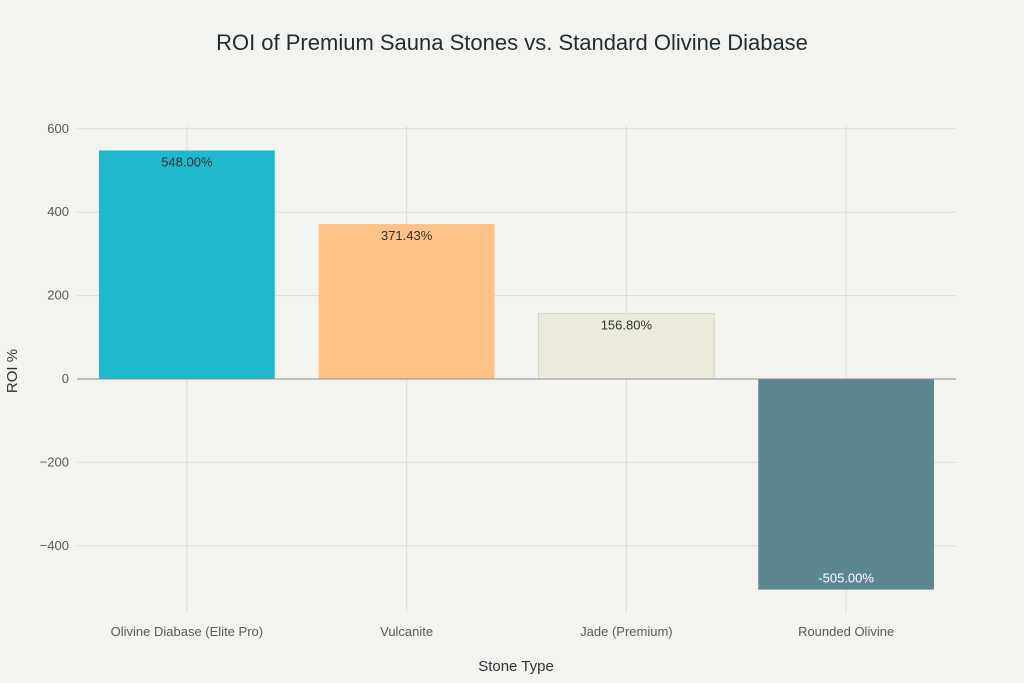  Describe the element at coordinates (58, 128) in the screenshot. I see `y-tick-label: 600` at that location.